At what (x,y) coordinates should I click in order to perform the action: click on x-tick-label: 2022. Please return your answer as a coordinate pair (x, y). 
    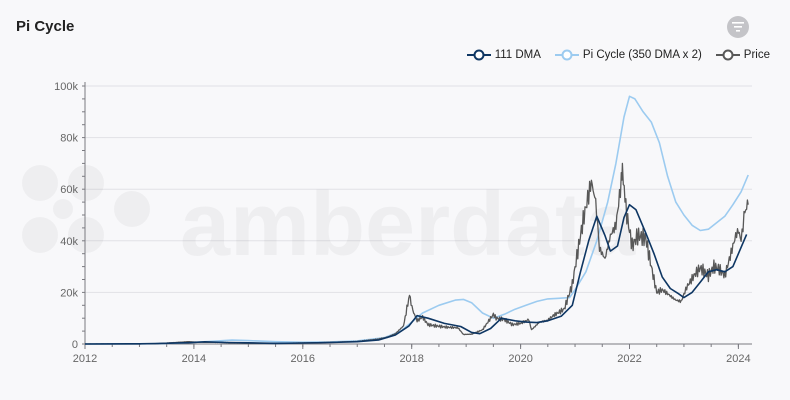
    Looking at the image, I should click on (629, 359).